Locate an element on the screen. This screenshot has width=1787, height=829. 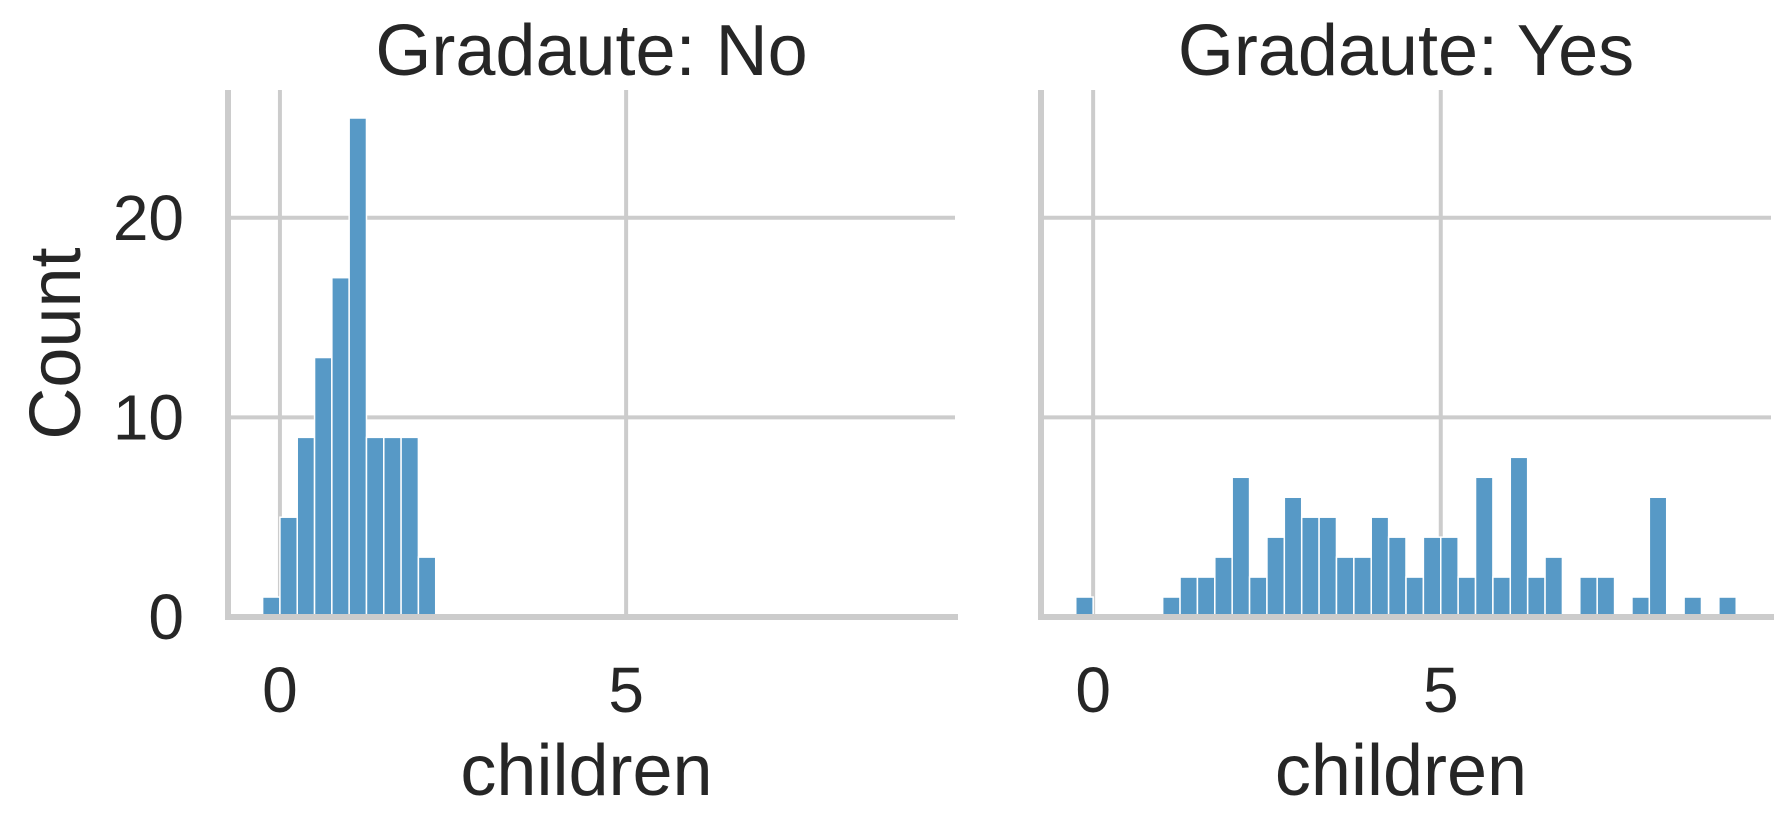
panel-title: Gradaute: Yes is located at coordinates (1406, 51).